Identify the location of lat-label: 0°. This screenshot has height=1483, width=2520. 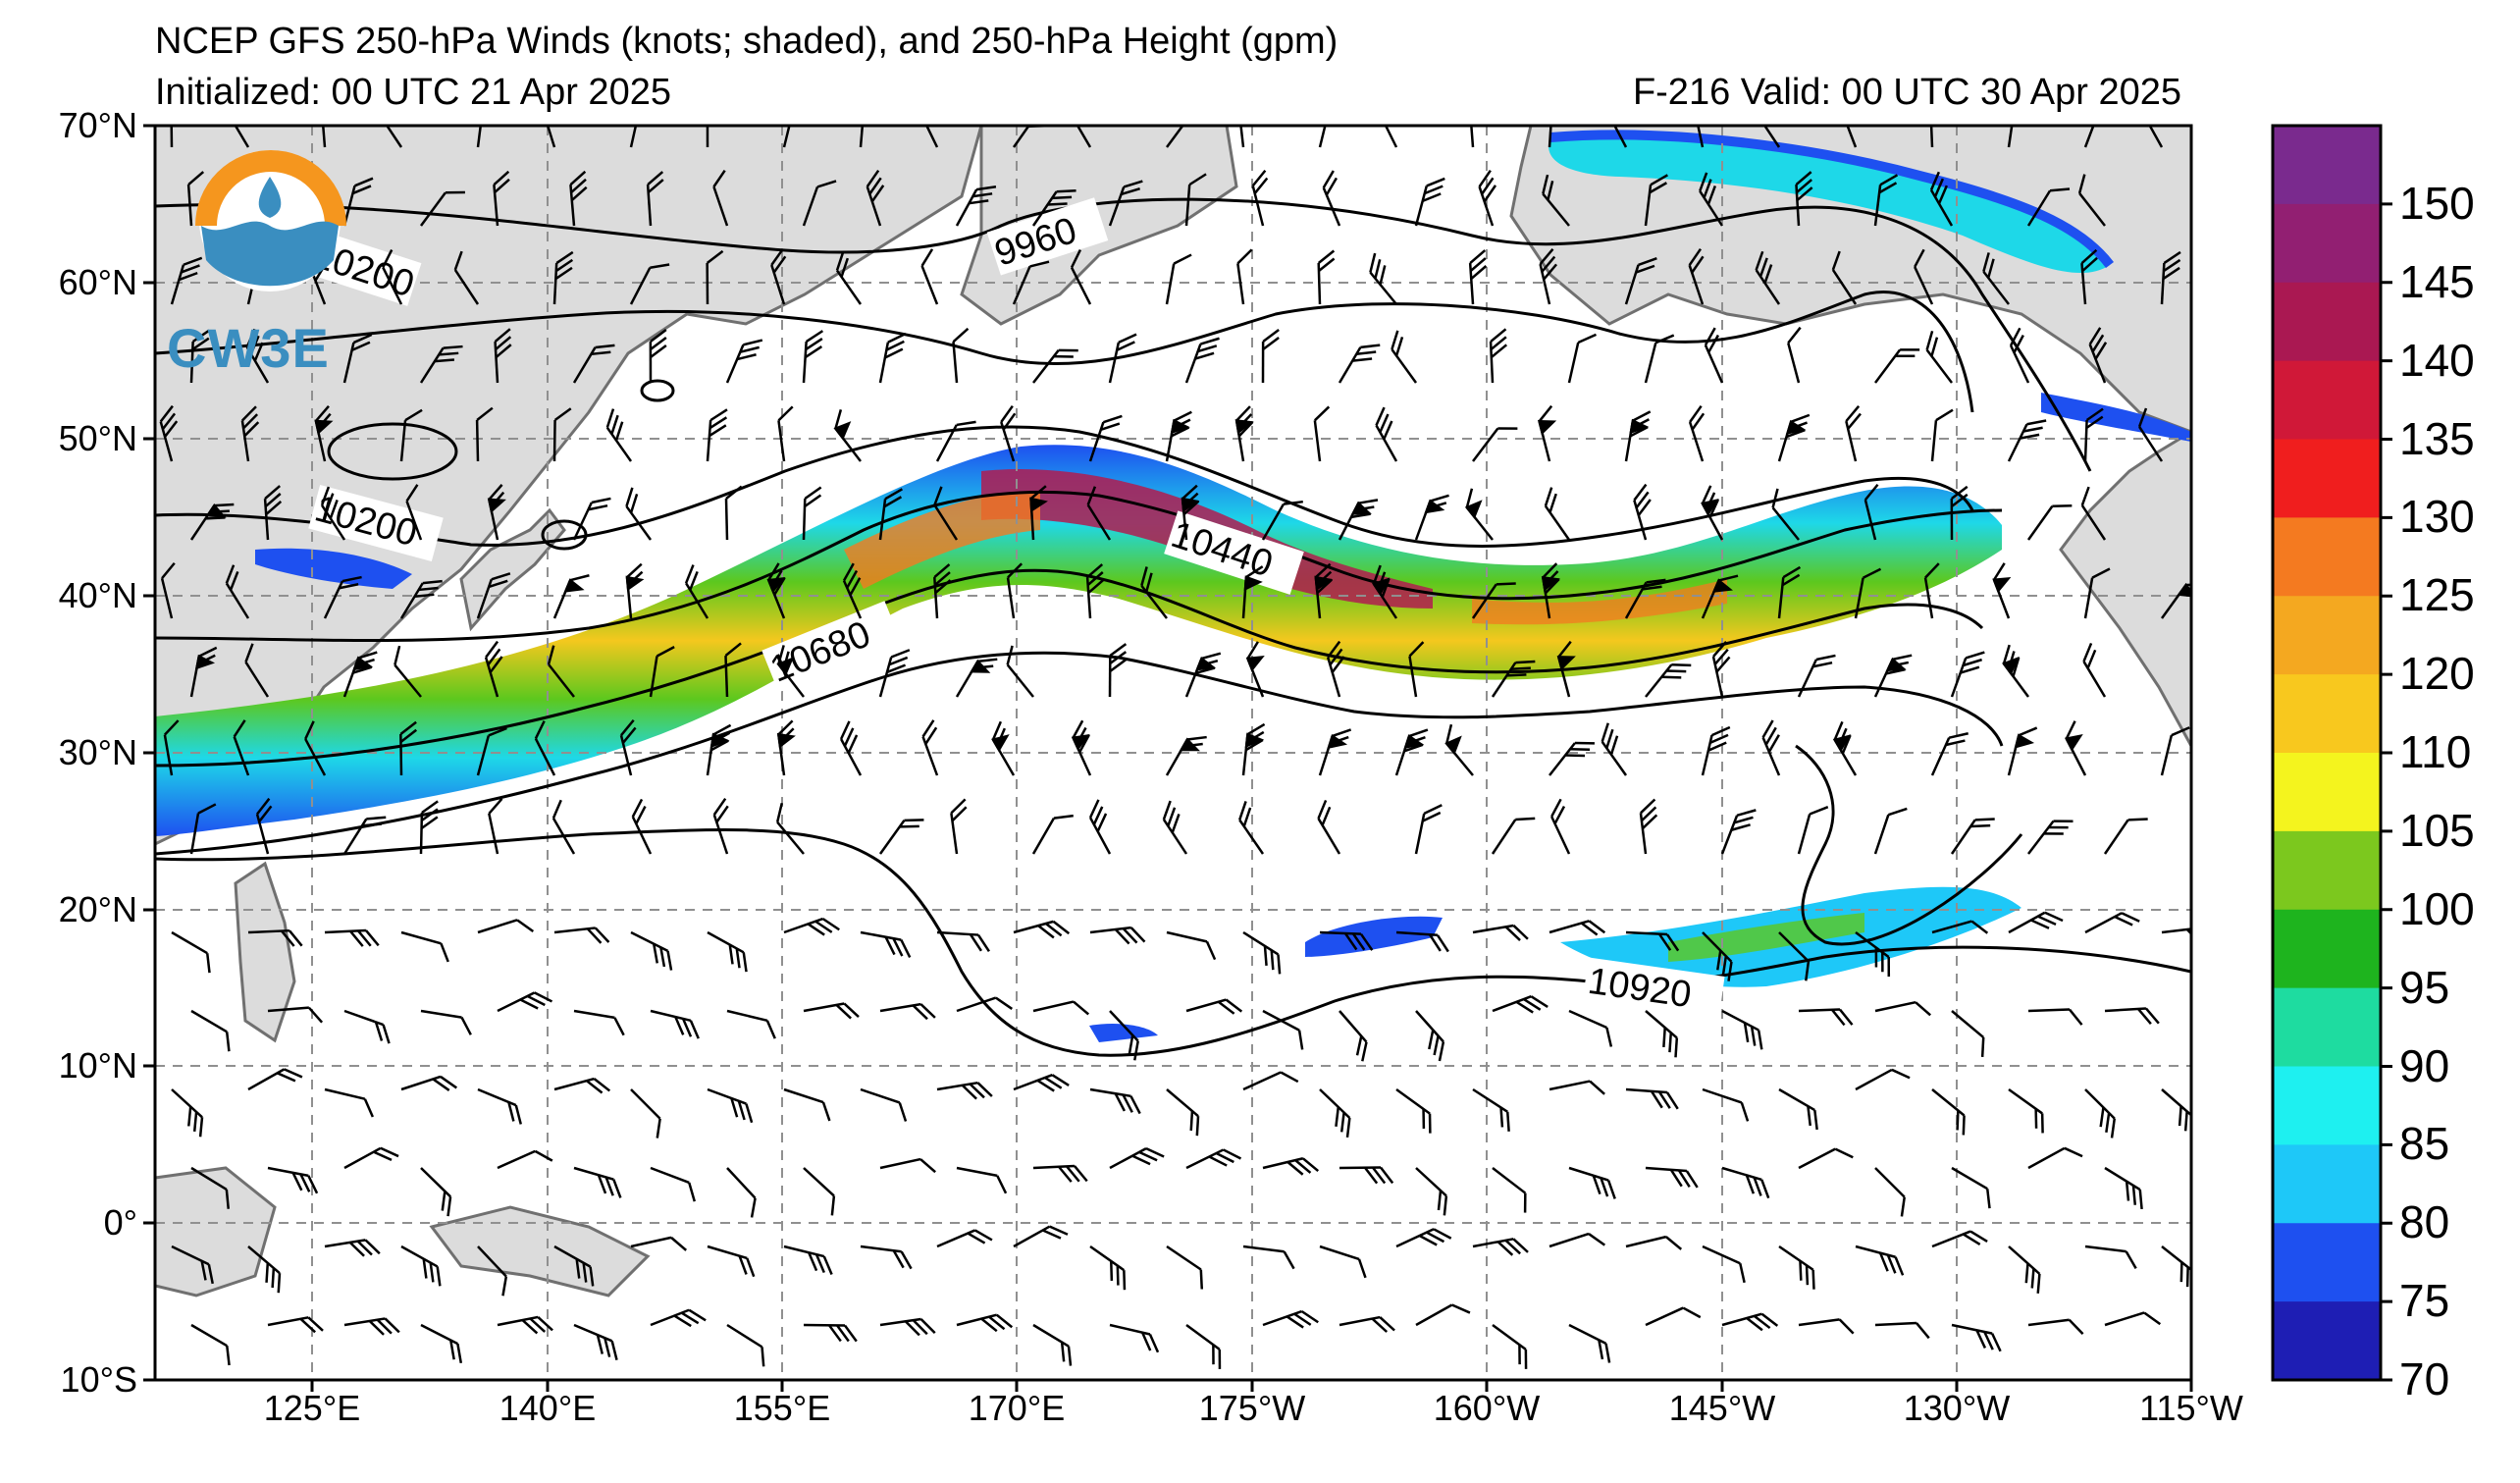
(120, 1223).